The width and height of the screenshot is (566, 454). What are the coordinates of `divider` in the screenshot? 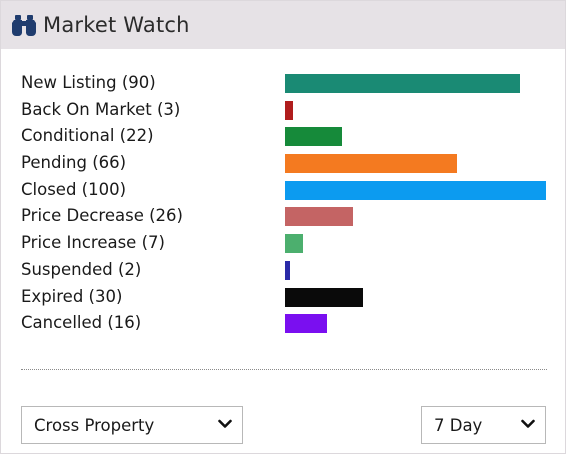 It's located at (284, 369).